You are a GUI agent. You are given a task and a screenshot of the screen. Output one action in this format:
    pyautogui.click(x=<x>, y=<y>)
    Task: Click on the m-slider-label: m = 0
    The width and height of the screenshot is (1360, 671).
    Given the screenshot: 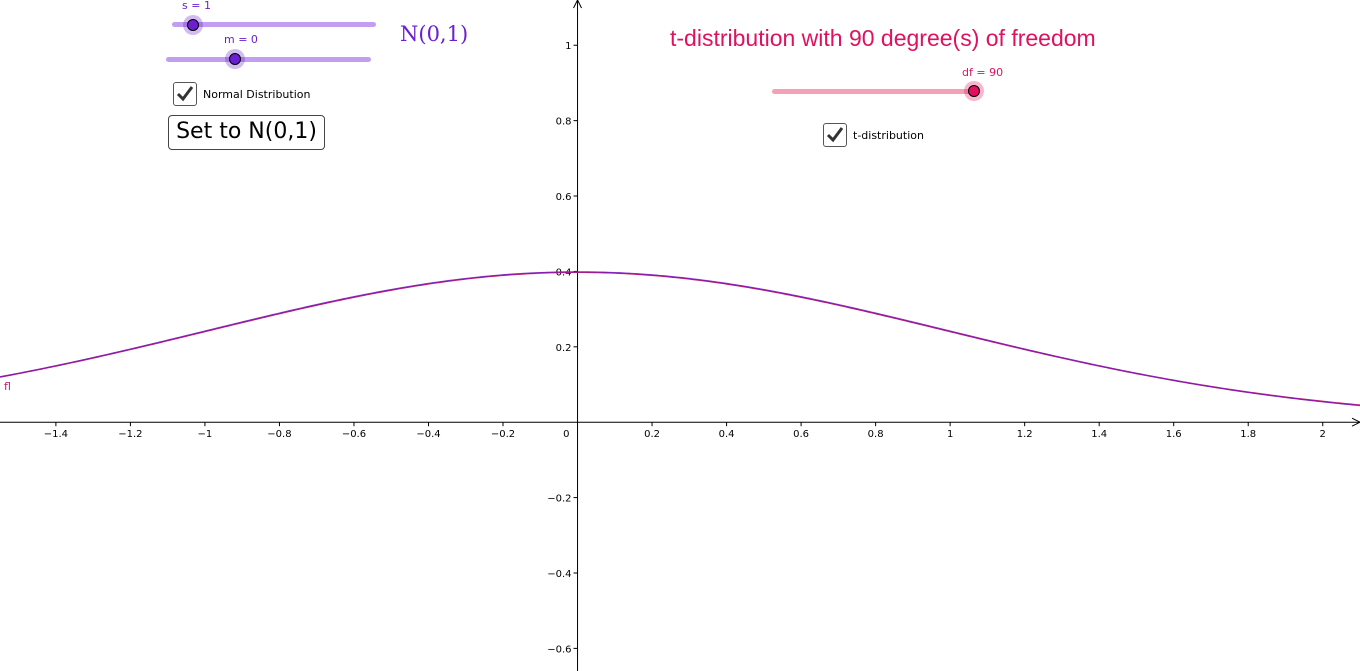 What is the action you would take?
    pyautogui.click(x=241, y=39)
    